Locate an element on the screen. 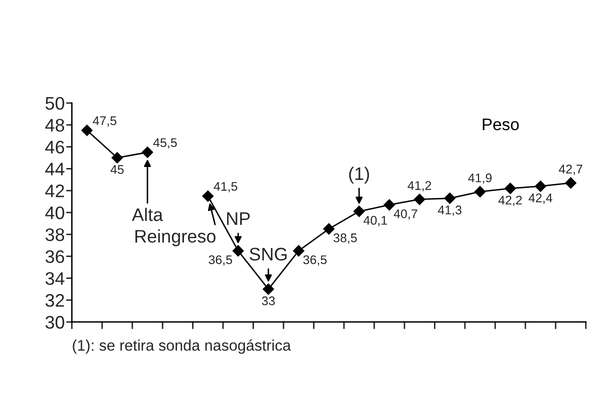 This screenshot has width=609, height=404. y-tick-label: 42 is located at coordinates (54, 191).